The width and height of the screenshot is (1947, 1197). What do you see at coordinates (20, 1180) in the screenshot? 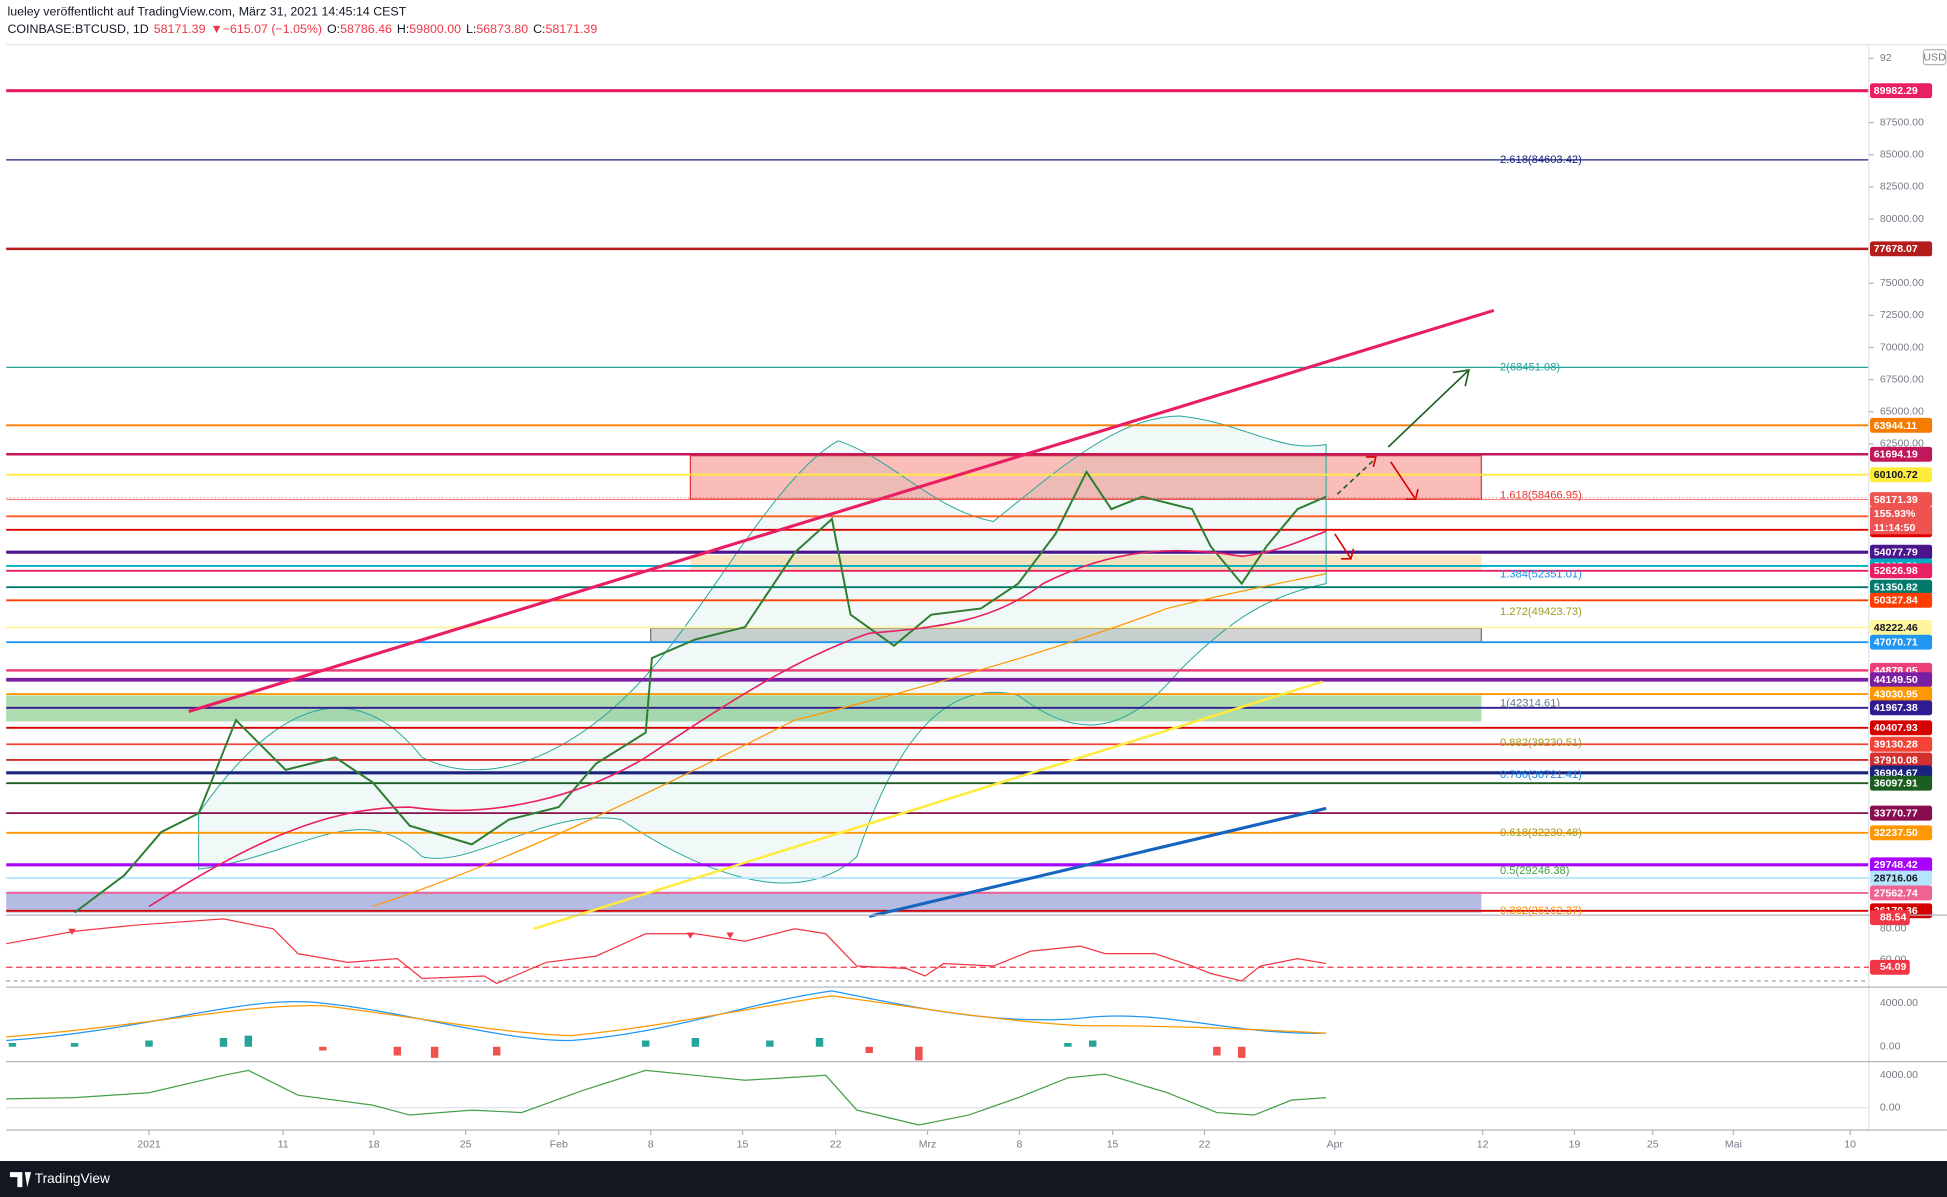
I see `brand-logo` at bounding box center [20, 1180].